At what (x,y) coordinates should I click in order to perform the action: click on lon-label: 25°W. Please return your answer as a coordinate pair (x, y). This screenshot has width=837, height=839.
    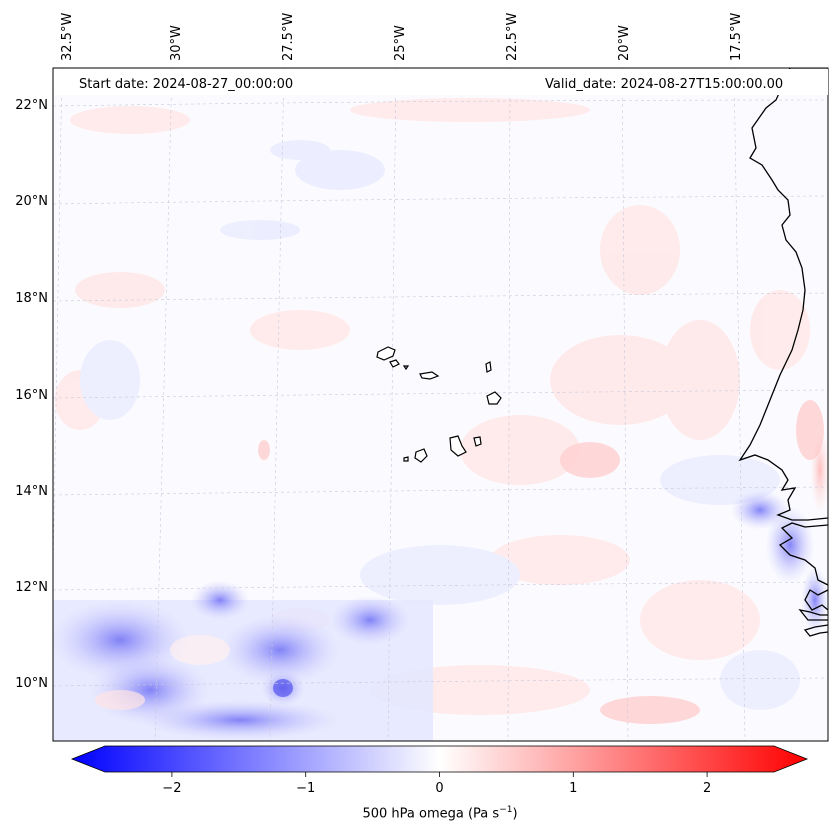
    Looking at the image, I should click on (400, 43).